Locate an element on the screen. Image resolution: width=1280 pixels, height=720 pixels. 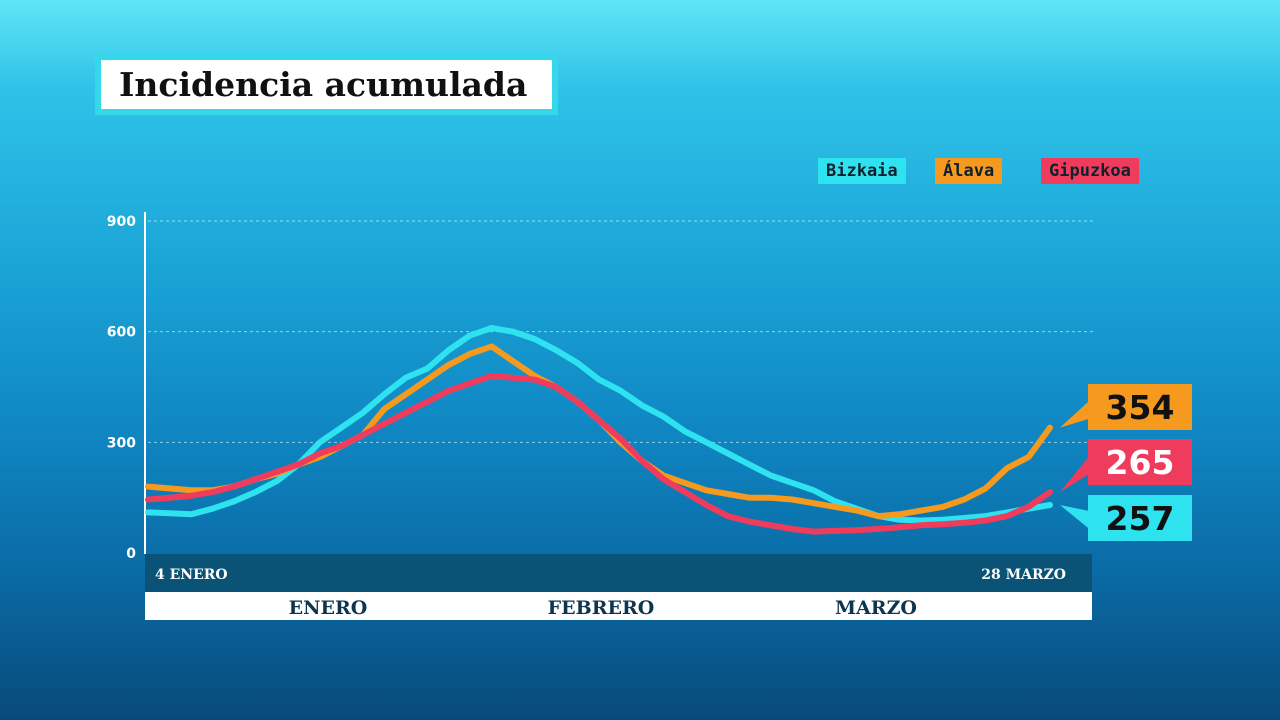
month-label-febrero: FEBRERO is located at coordinates (601, 608).